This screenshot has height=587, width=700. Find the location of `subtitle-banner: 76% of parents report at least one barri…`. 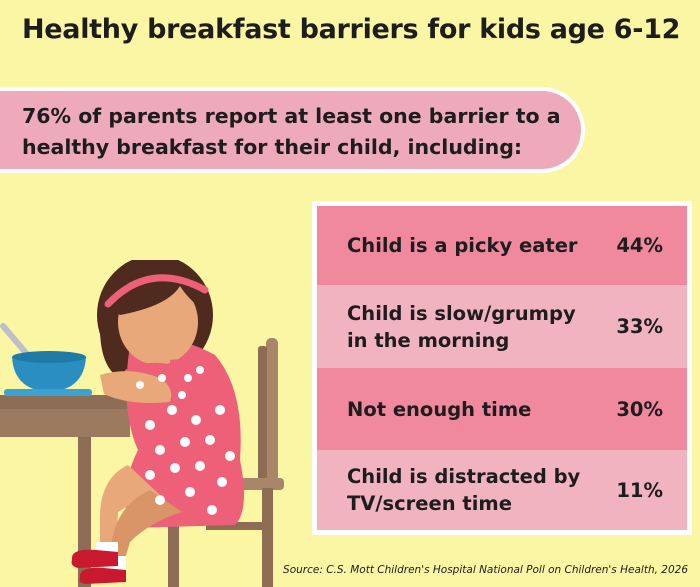

subtitle-banner: 76% of parents report at least one barri… is located at coordinates (292, 130).